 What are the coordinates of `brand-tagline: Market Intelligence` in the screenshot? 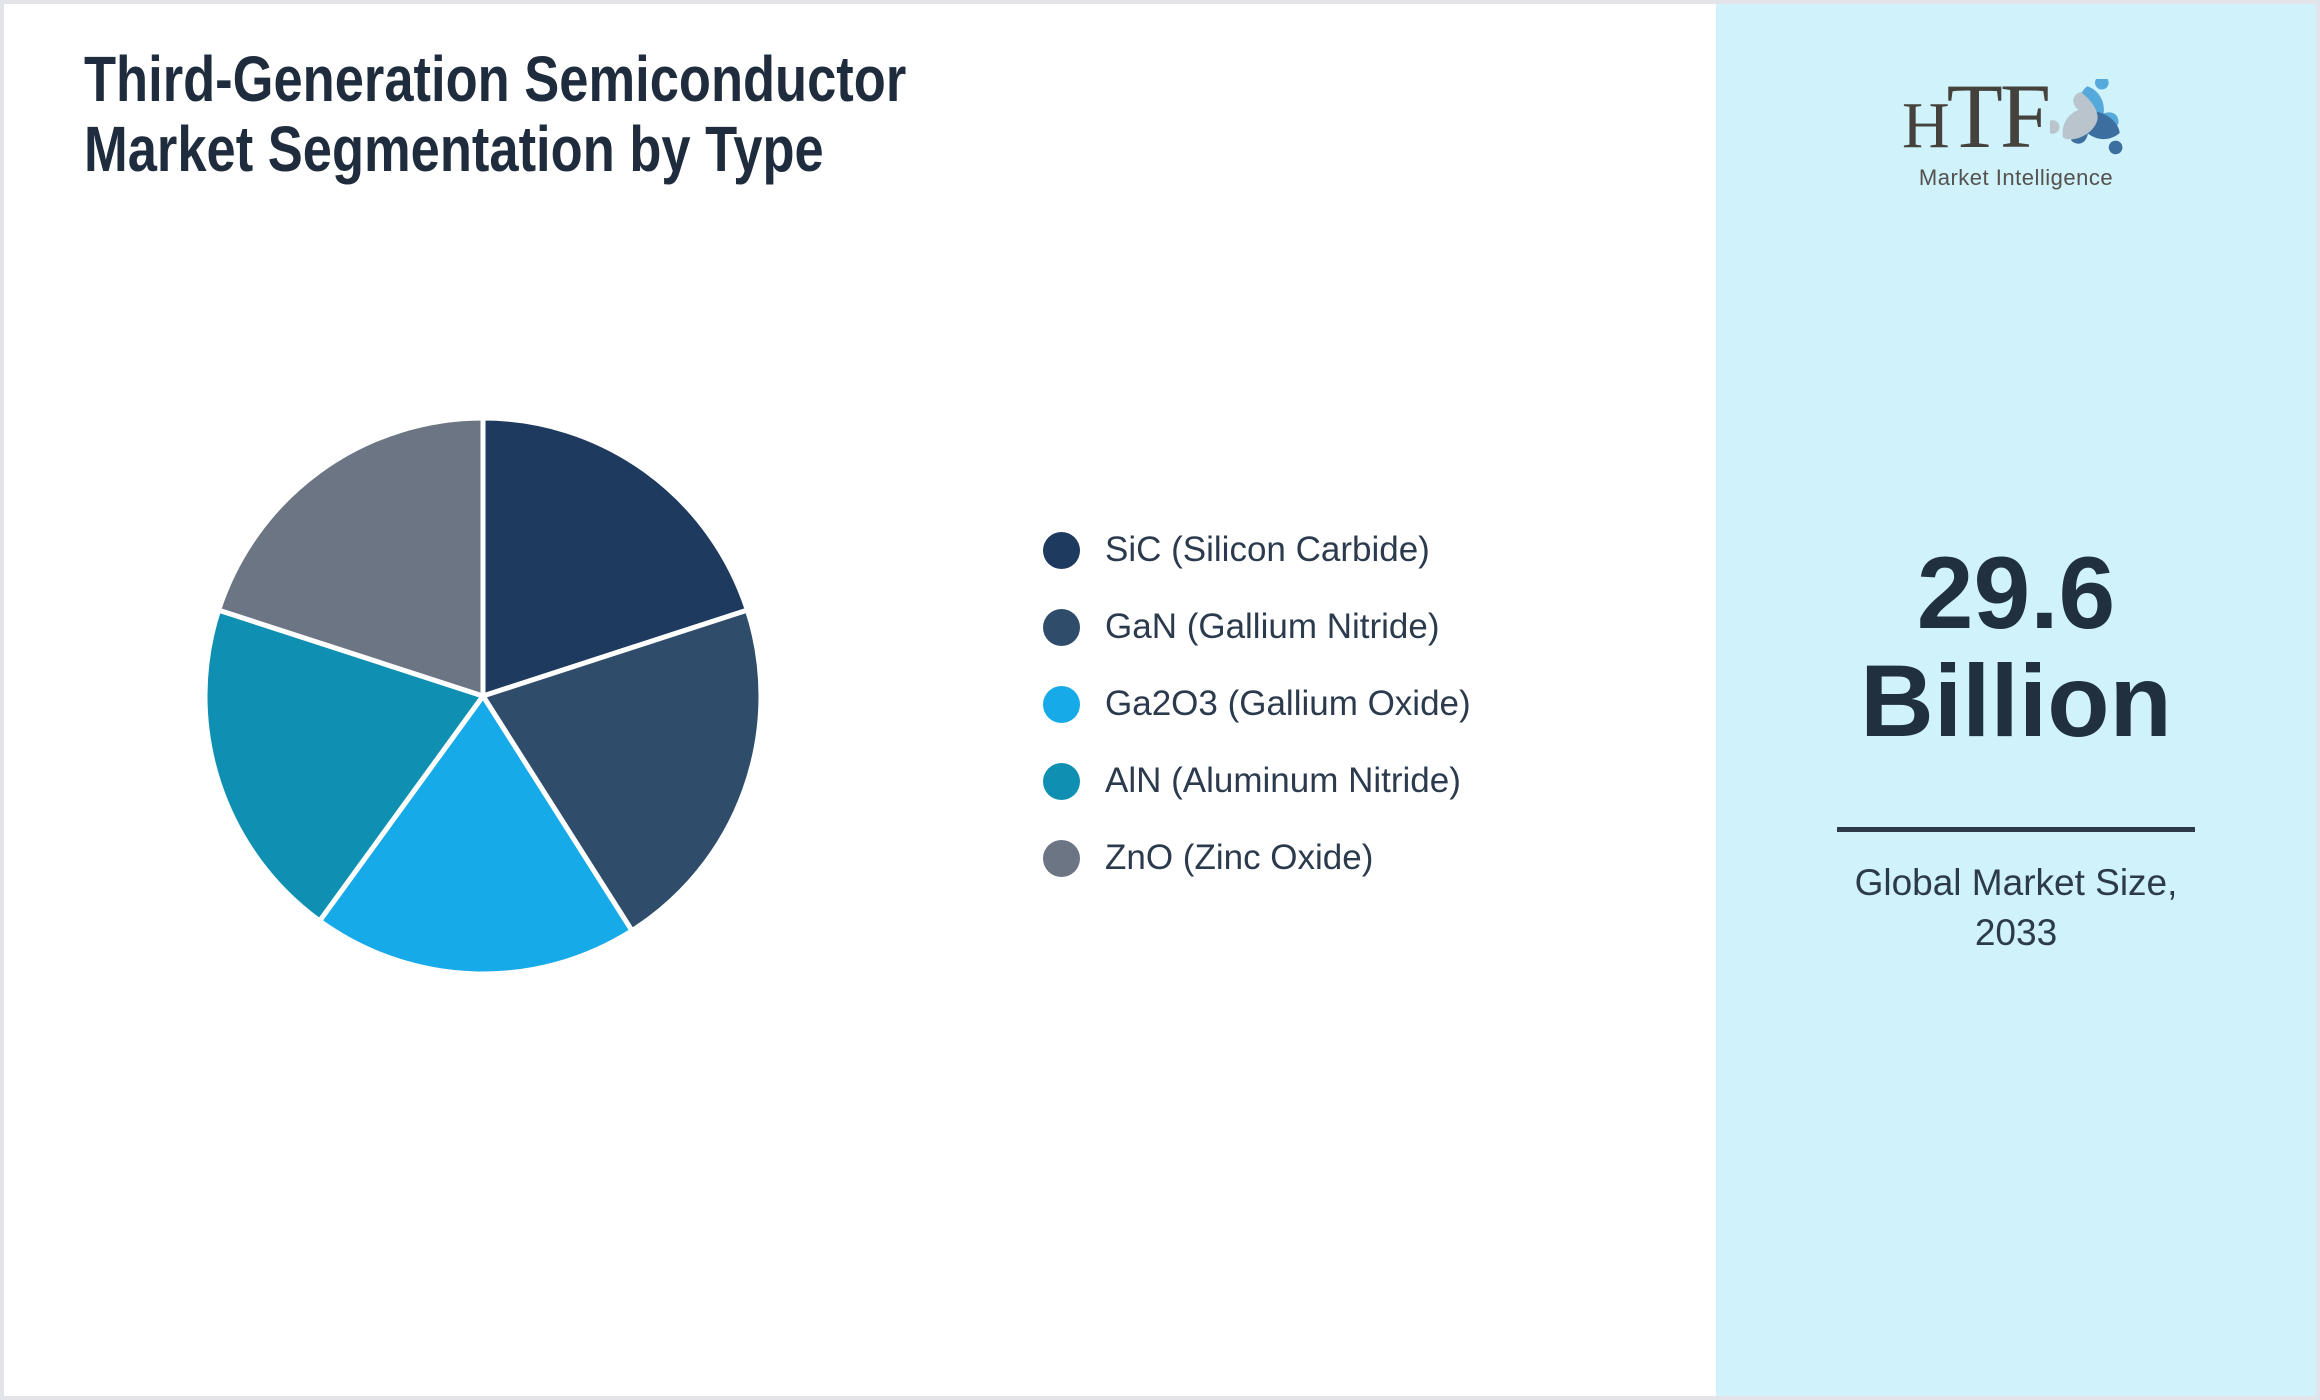 It's located at (2016, 177).